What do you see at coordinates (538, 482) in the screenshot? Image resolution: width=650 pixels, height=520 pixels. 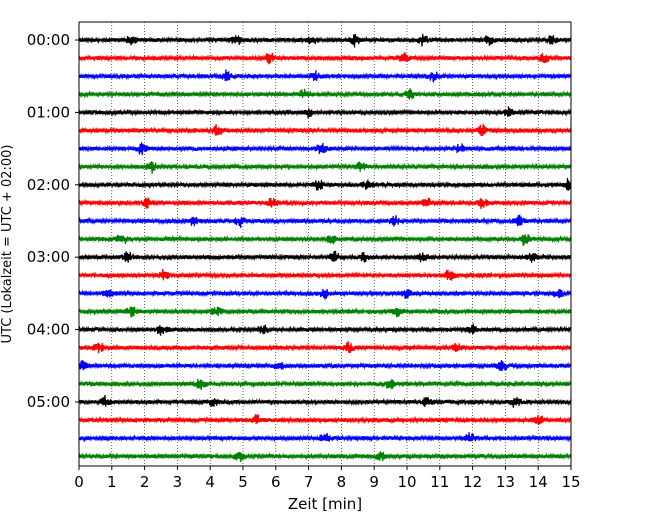 I see `x-tick-label: 14` at bounding box center [538, 482].